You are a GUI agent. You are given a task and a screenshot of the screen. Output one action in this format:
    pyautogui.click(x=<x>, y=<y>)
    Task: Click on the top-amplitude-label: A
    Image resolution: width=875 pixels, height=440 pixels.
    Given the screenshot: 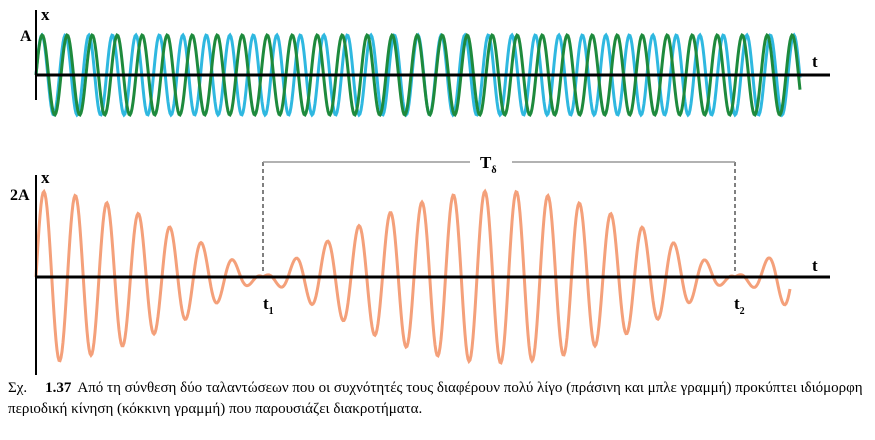 What is the action you would take?
    pyautogui.click(x=26, y=36)
    